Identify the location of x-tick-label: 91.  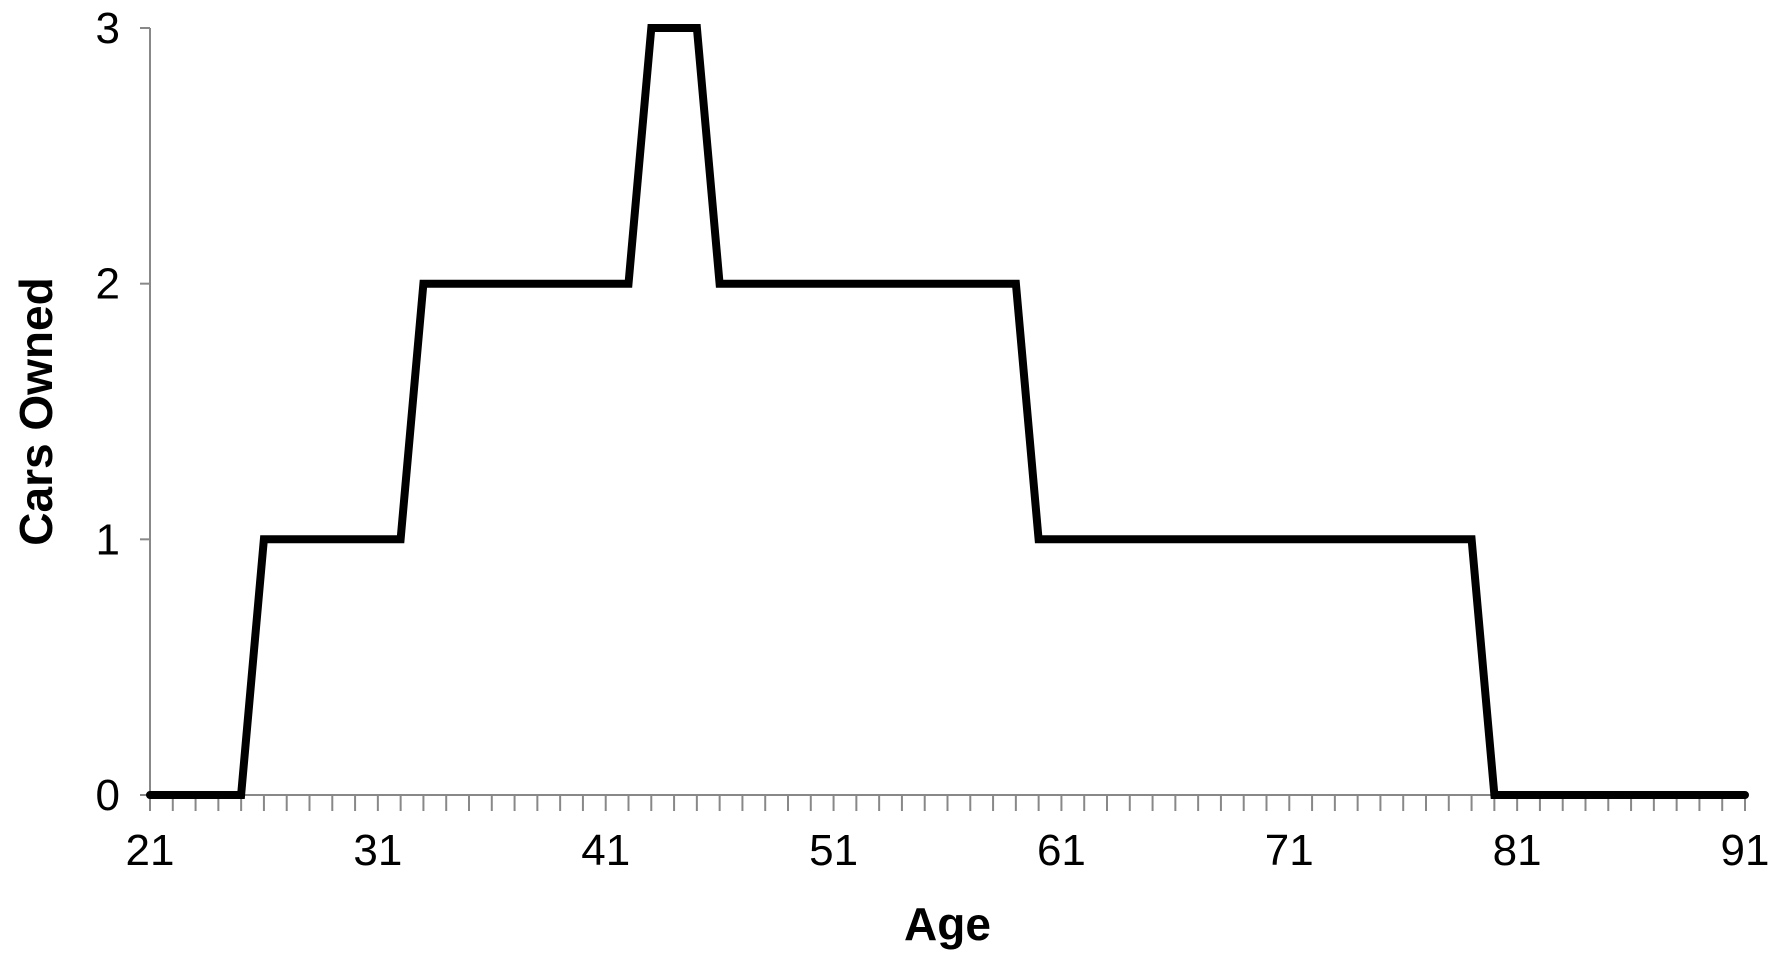
(1745, 850).